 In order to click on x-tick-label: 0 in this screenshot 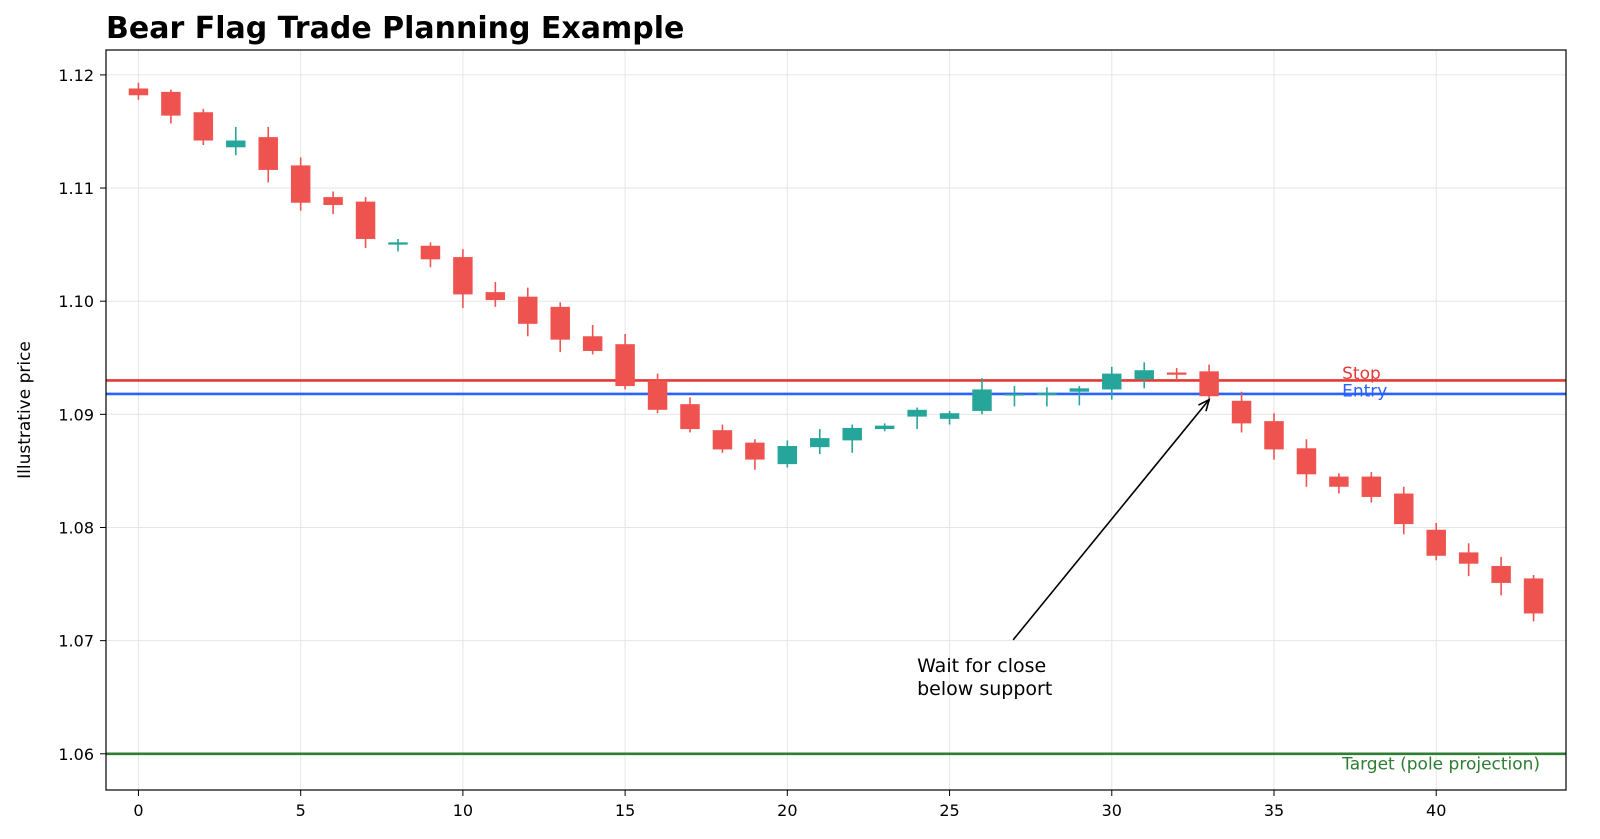, I will do `click(138, 810)`.